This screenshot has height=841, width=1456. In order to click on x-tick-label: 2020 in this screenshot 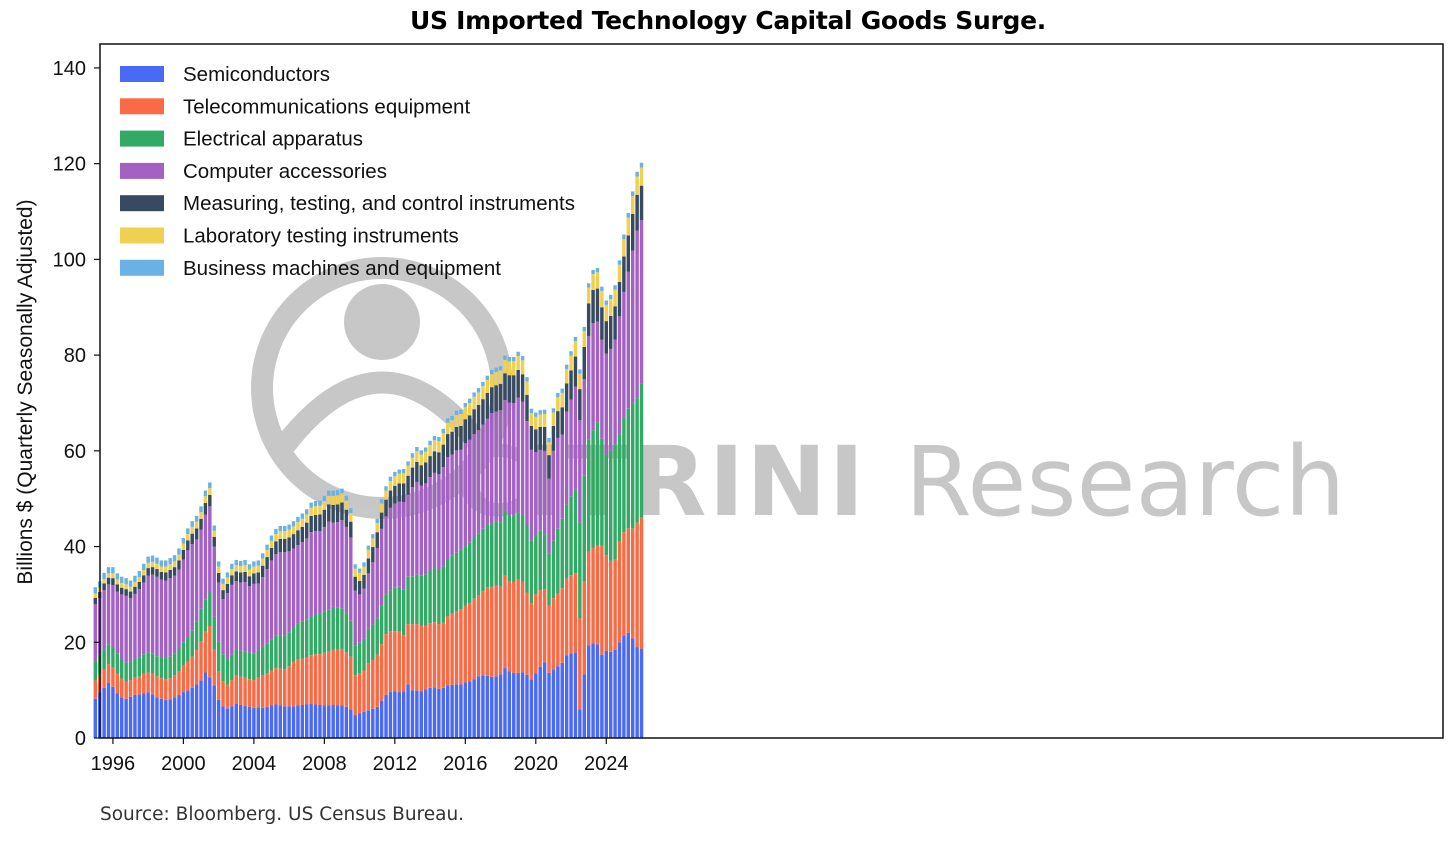, I will do `click(536, 764)`.